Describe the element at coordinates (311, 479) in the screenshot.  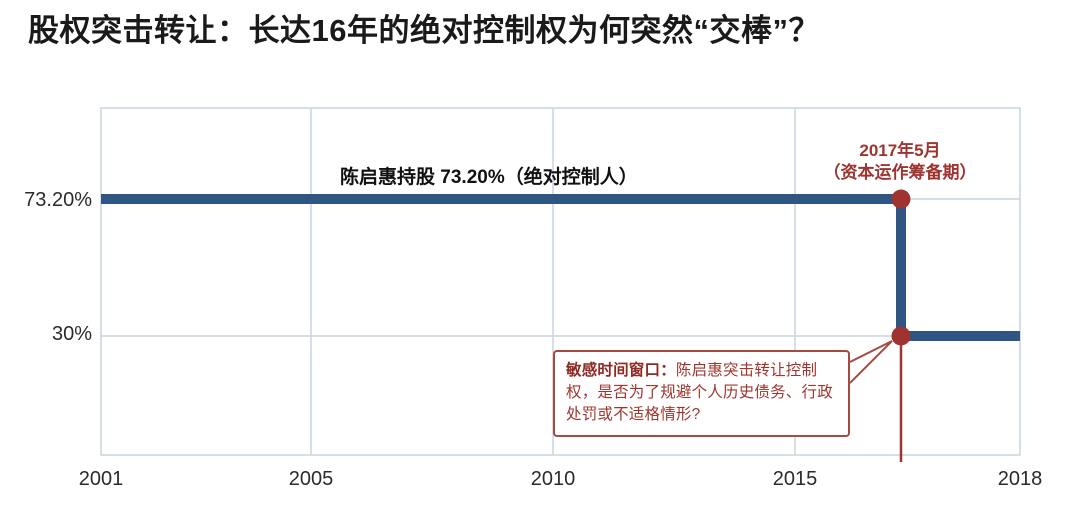
I see `x-axis-tick-2005: 2005` at that location.